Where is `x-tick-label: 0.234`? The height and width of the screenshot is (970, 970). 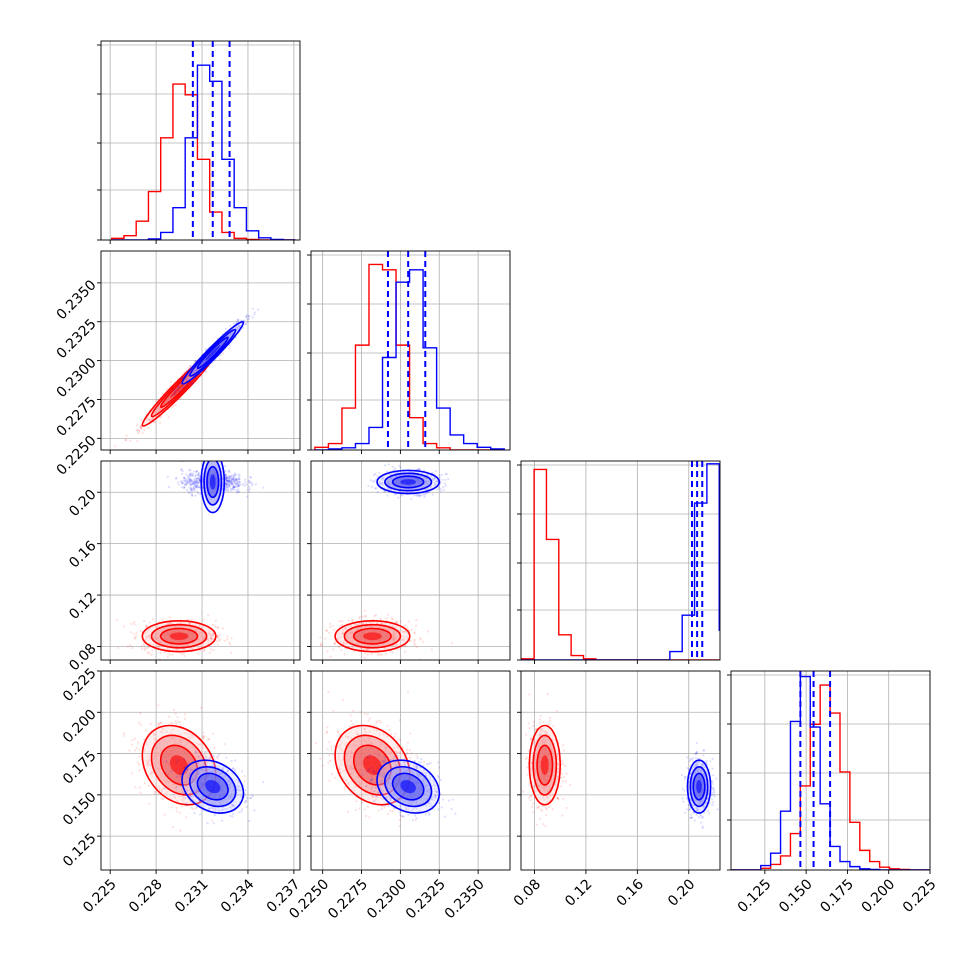
x-tick-label: 0.234 is located at coordinates (238, 896).